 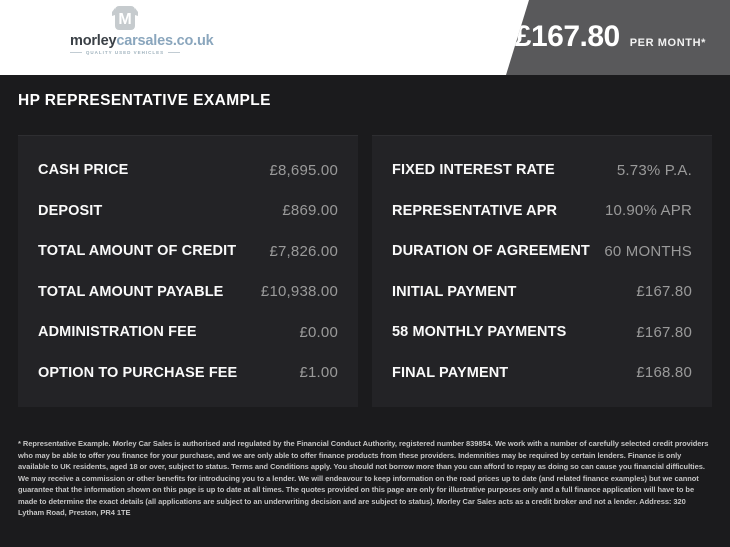 What do you see at coordinates (479, 332) in the screenshot?
I see `row-label: 58 MONTHLY PAYMENTS` at bounding box center [479, 332].